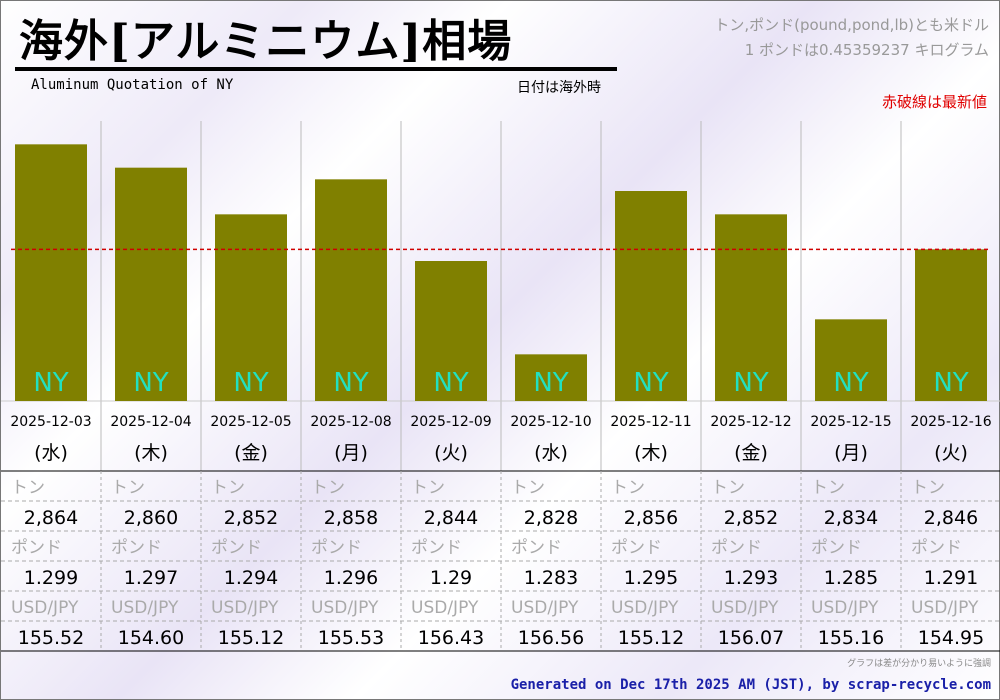 The image size is (1000, 700). What do you see at coordinates (751, 518) in the screenshot?
I see `table-value-cell: 2,852` at bounding box center [751, 518].